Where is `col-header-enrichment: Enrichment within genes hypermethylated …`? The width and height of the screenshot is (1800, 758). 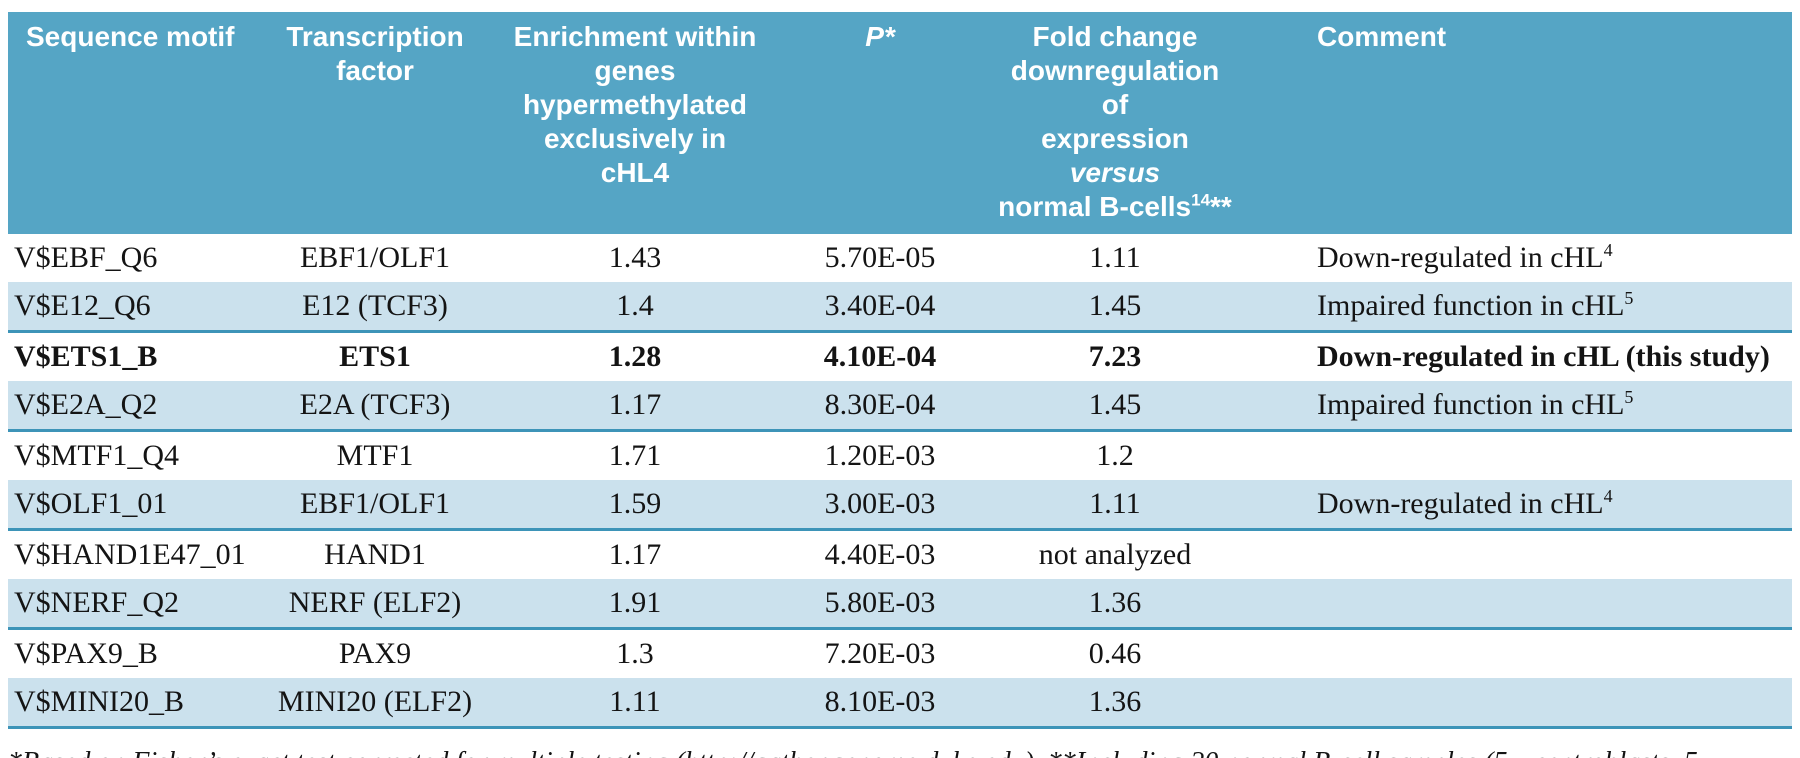 col-header-enrichment: Enrichment within genes hypermethylated … is located at coordinates (635, 123).